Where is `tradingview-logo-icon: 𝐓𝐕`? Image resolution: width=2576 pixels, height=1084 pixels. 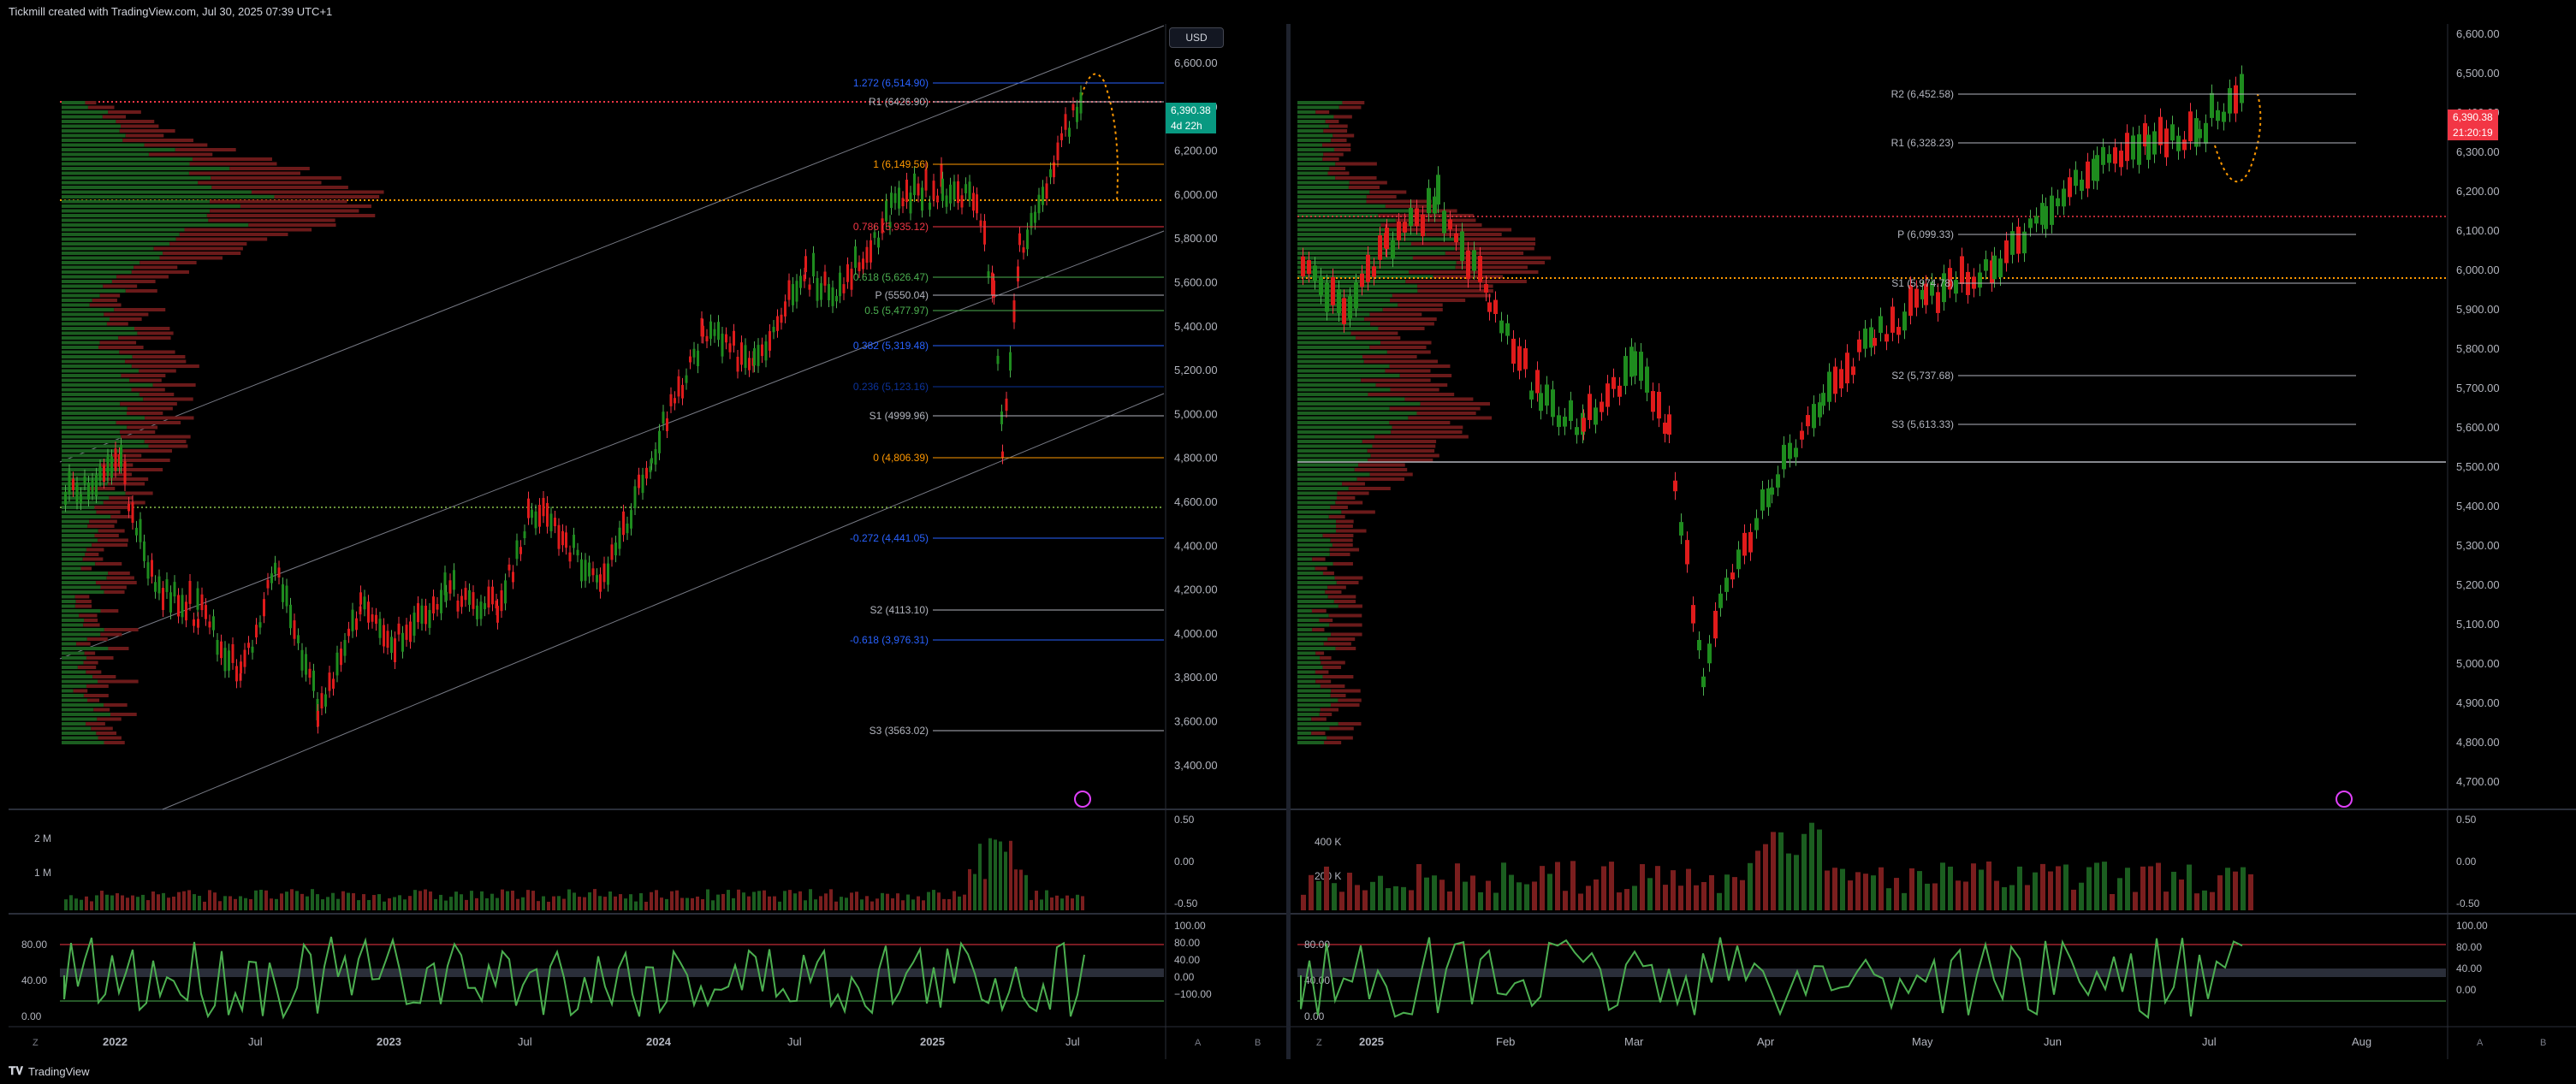
tradingview-logo-icon: 𝐓𝐕 is located at coordinates (16, 1070).